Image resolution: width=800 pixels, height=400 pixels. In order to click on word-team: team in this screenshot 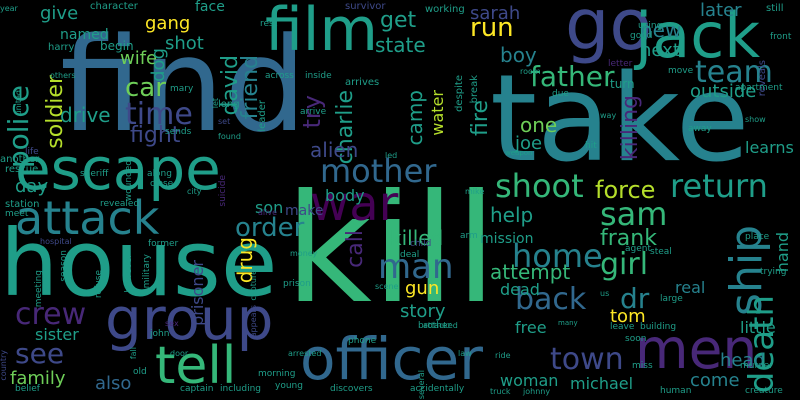, I will do `click(734, 72)`.